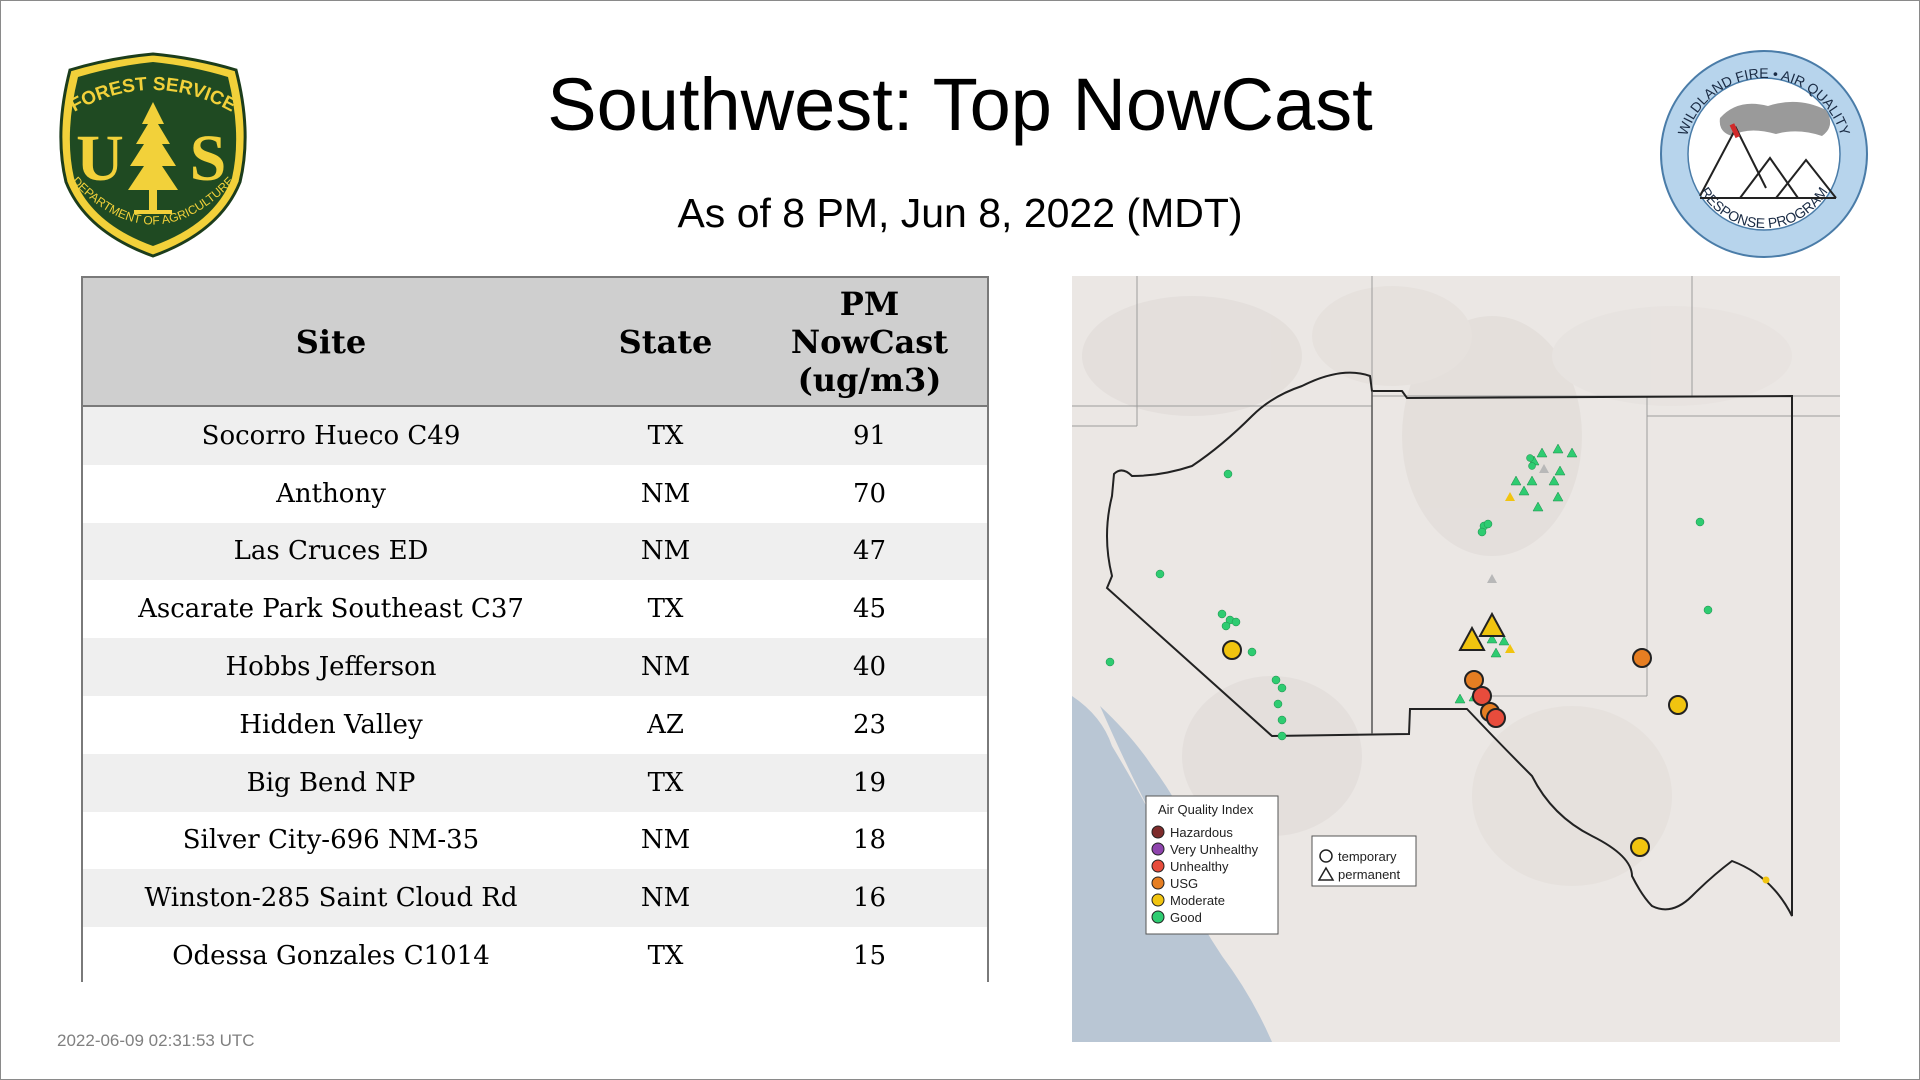  What do you see at coordinates (535, 840) in the screenshot?
I see `table-row: Silver City-696 NM-35 NM 18` at bounding box center [535, 840].